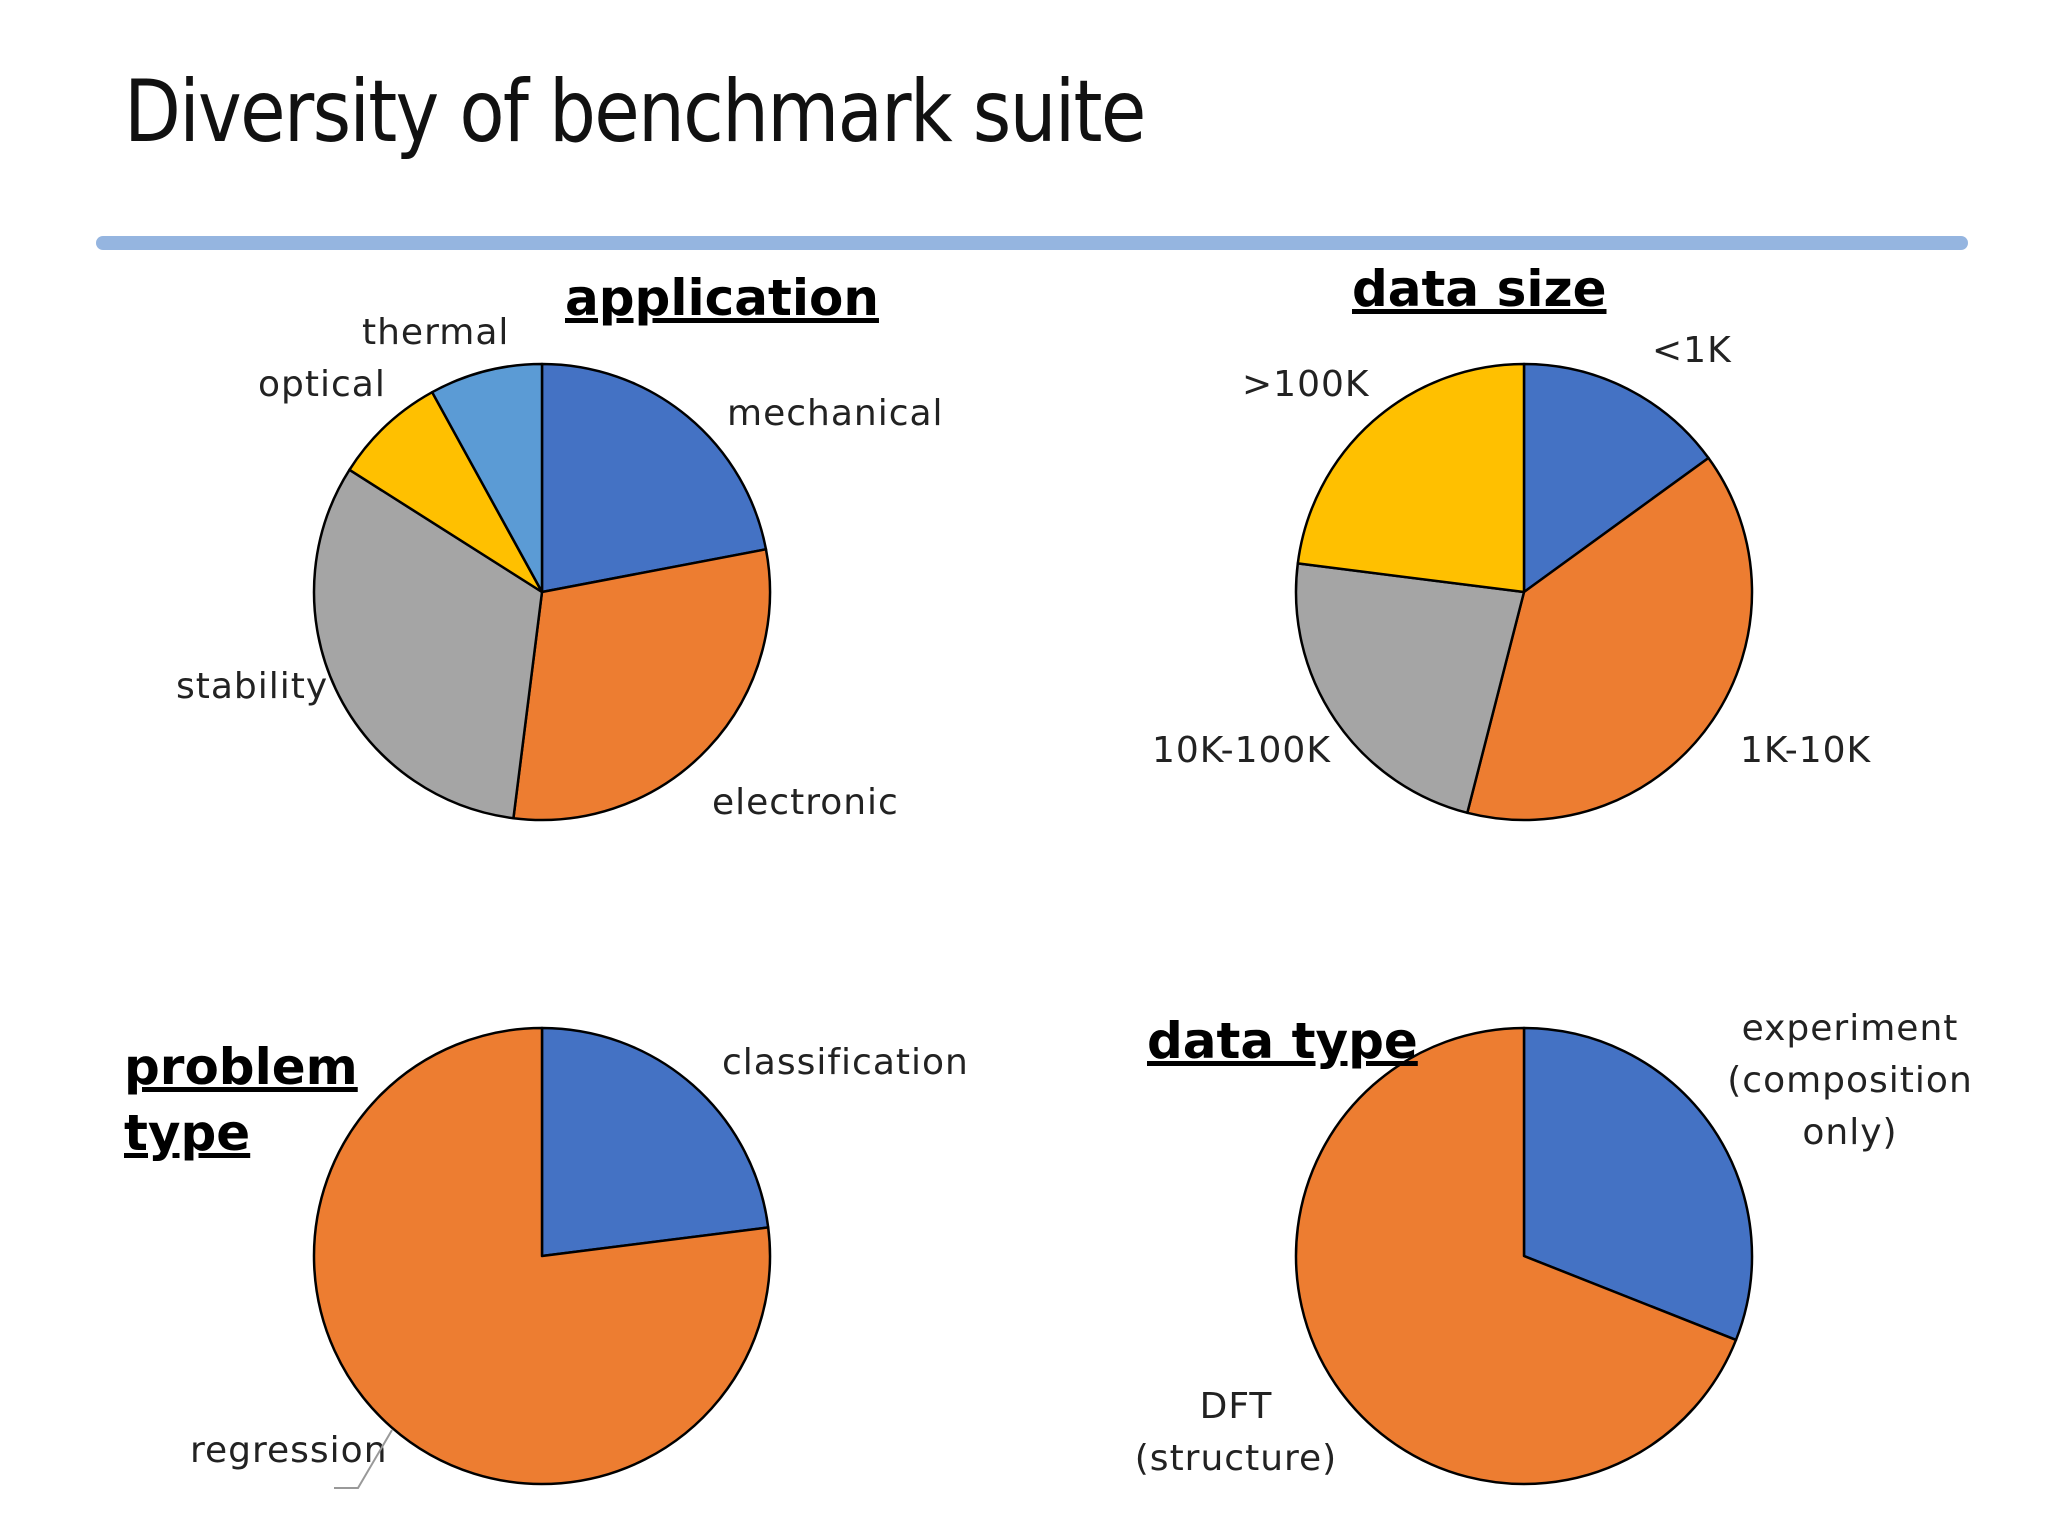  Describe the element at coordinates (635, 112) in the screenshot. I see `slide-title: Diversity of benchmark suite` at that location.